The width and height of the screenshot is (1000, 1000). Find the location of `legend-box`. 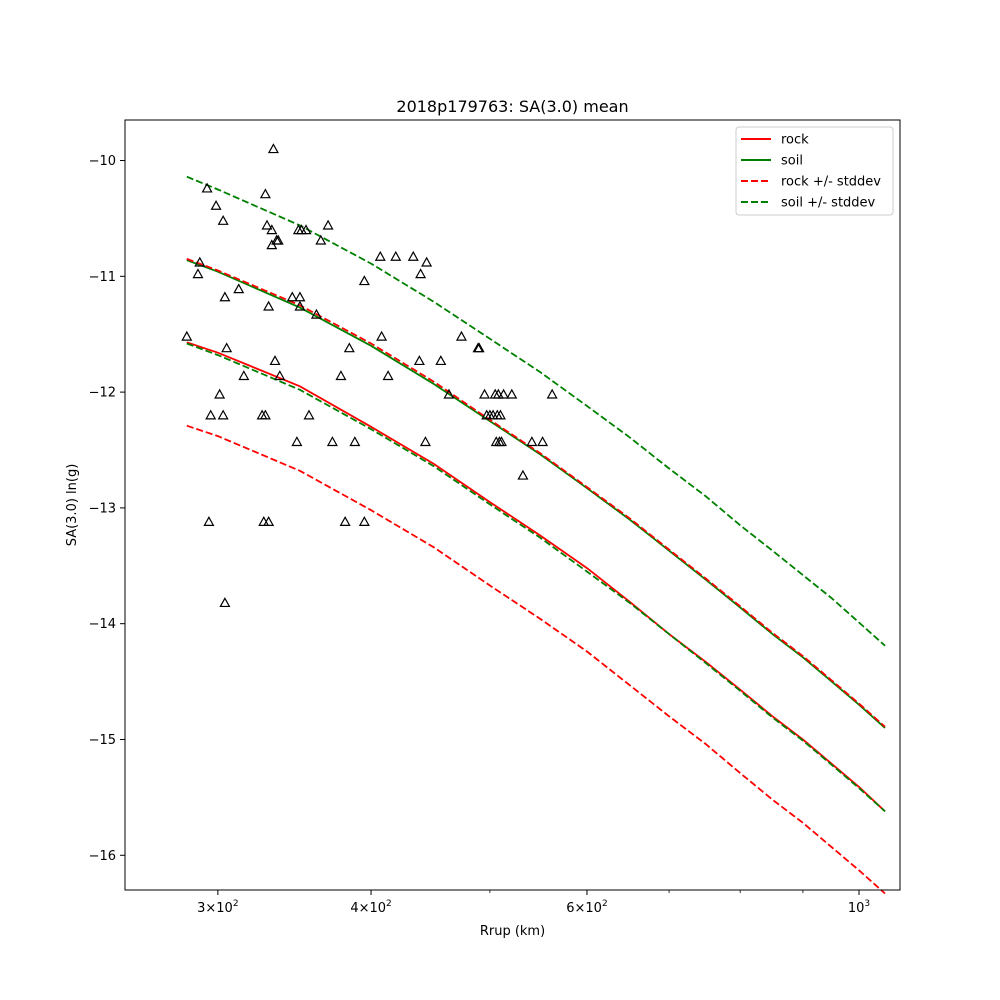

legend-box is located at coordinates (814, 171).